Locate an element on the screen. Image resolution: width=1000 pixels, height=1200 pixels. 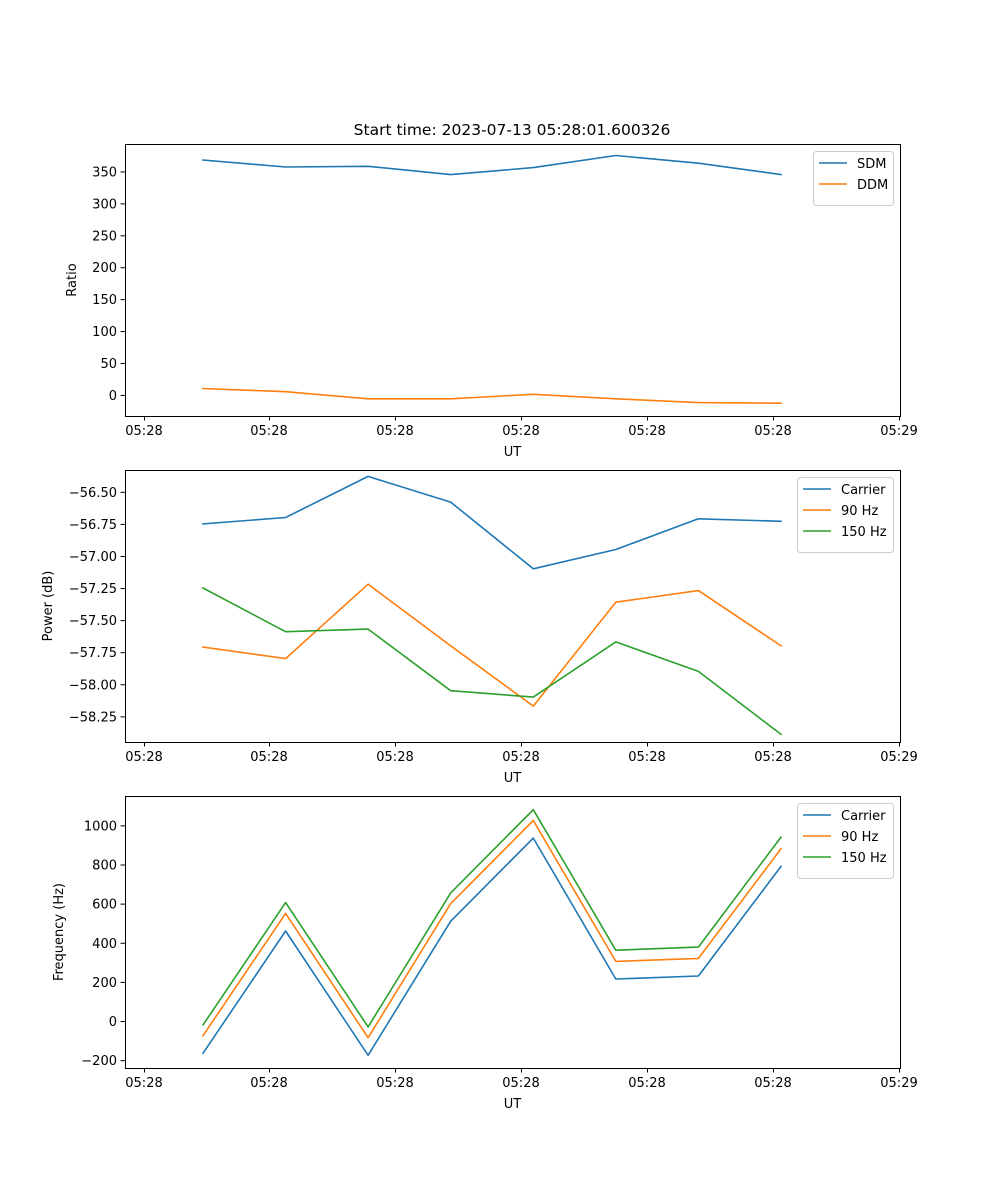
y-tick-label: −200 is located at coordinates (99, 1061).